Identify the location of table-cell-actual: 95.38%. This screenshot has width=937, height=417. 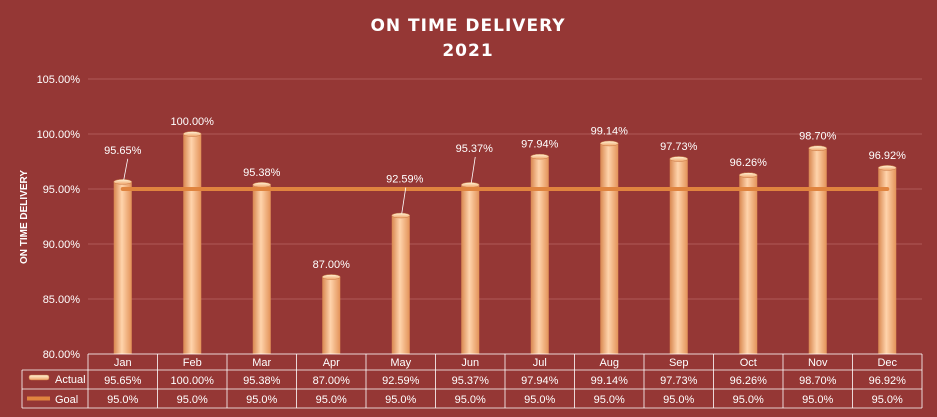
(262, 381).